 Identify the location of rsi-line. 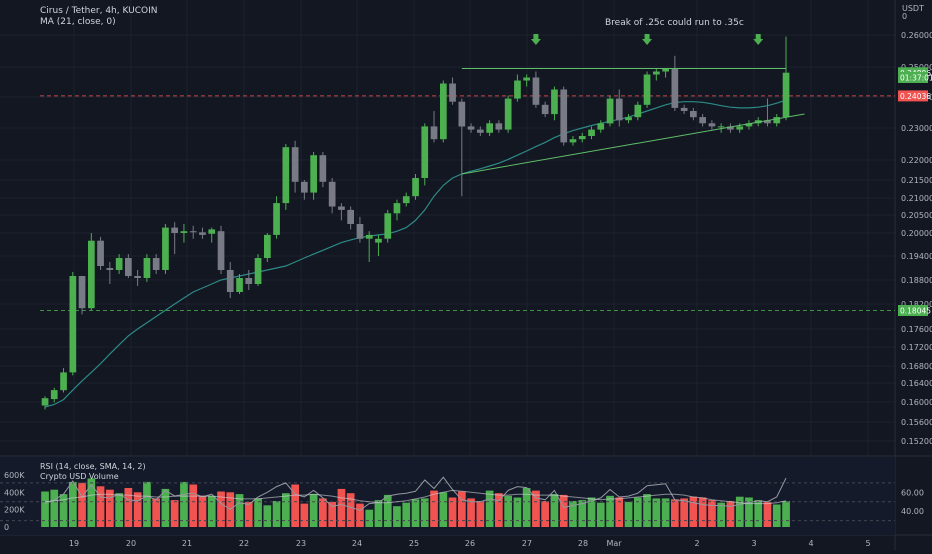
(415, 493).